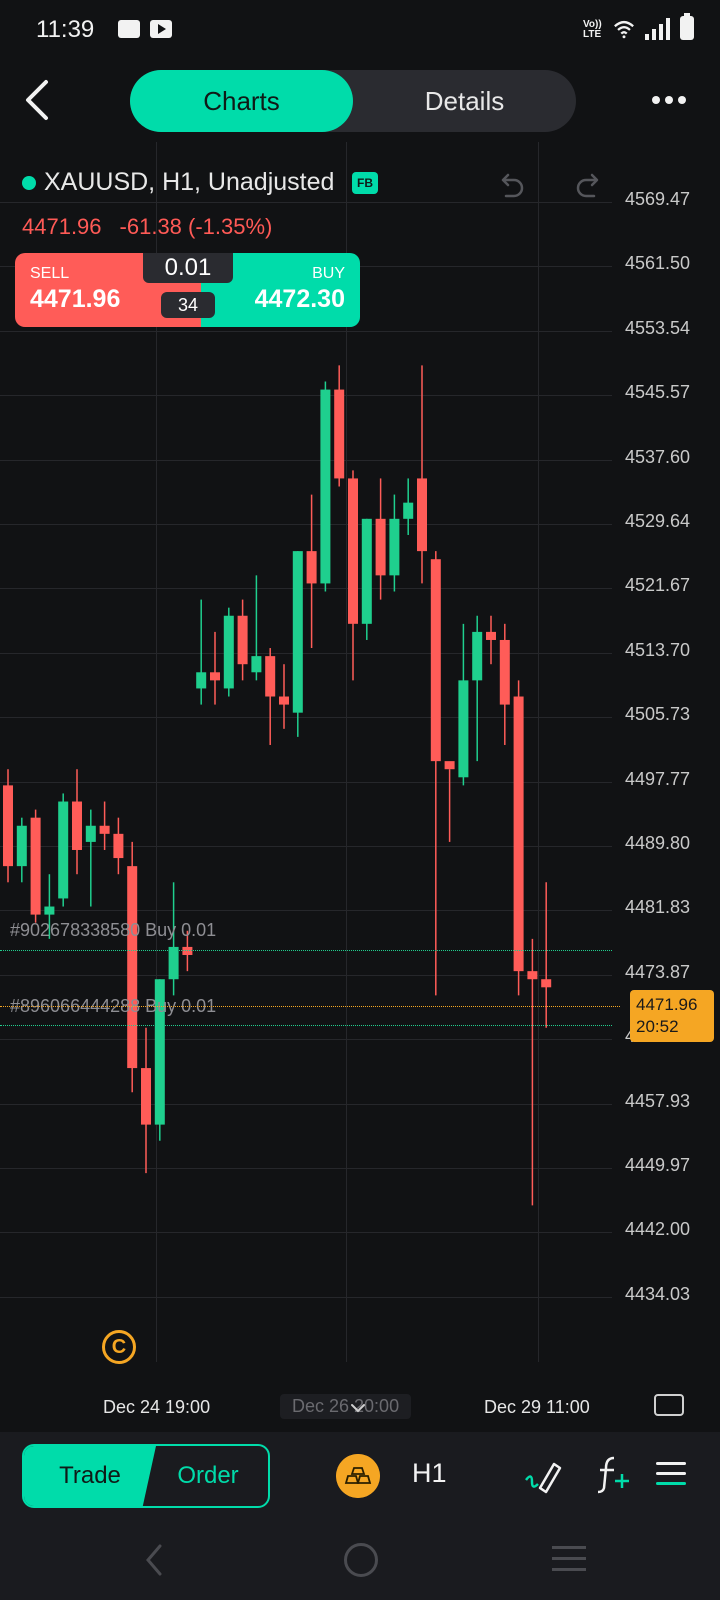 The image size is (720, 1600). Describe the element at coordinates (365, 183) in the screenshot. I see `fb-badge: FB` at that location.